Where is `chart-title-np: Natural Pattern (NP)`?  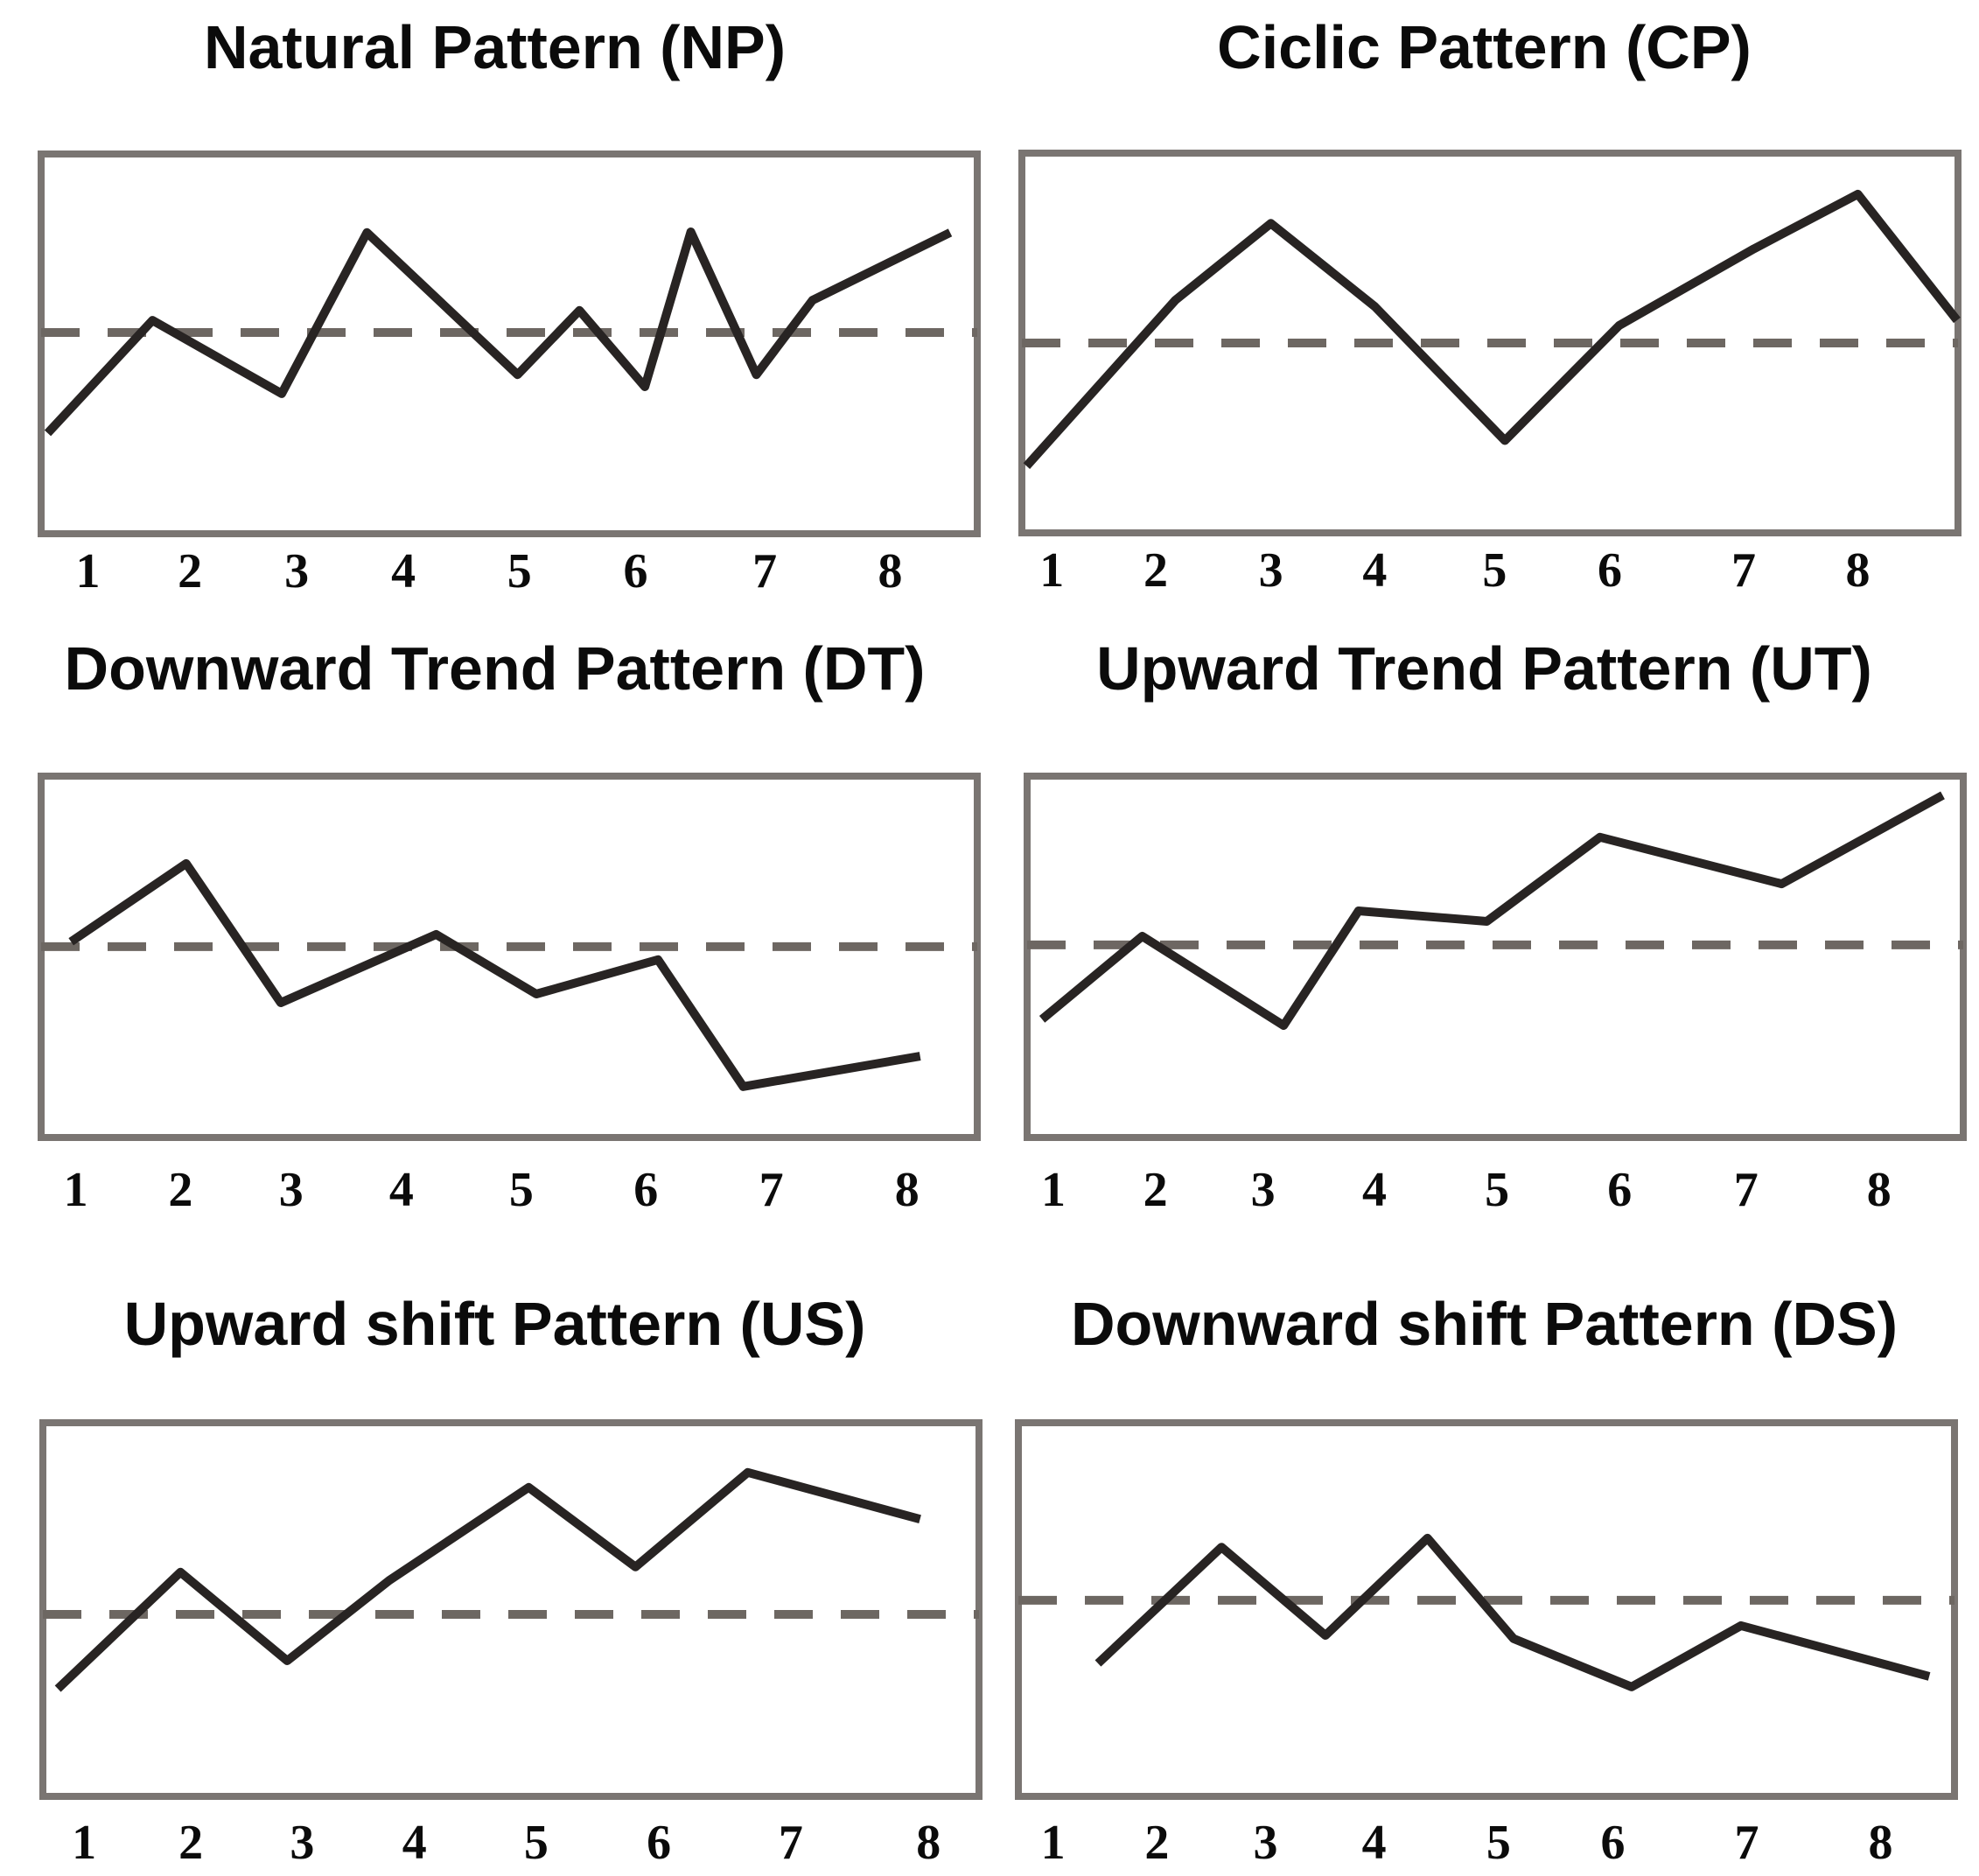 chart-title-np: Natural Pattern (NP) is located at coordinates (495, 47).